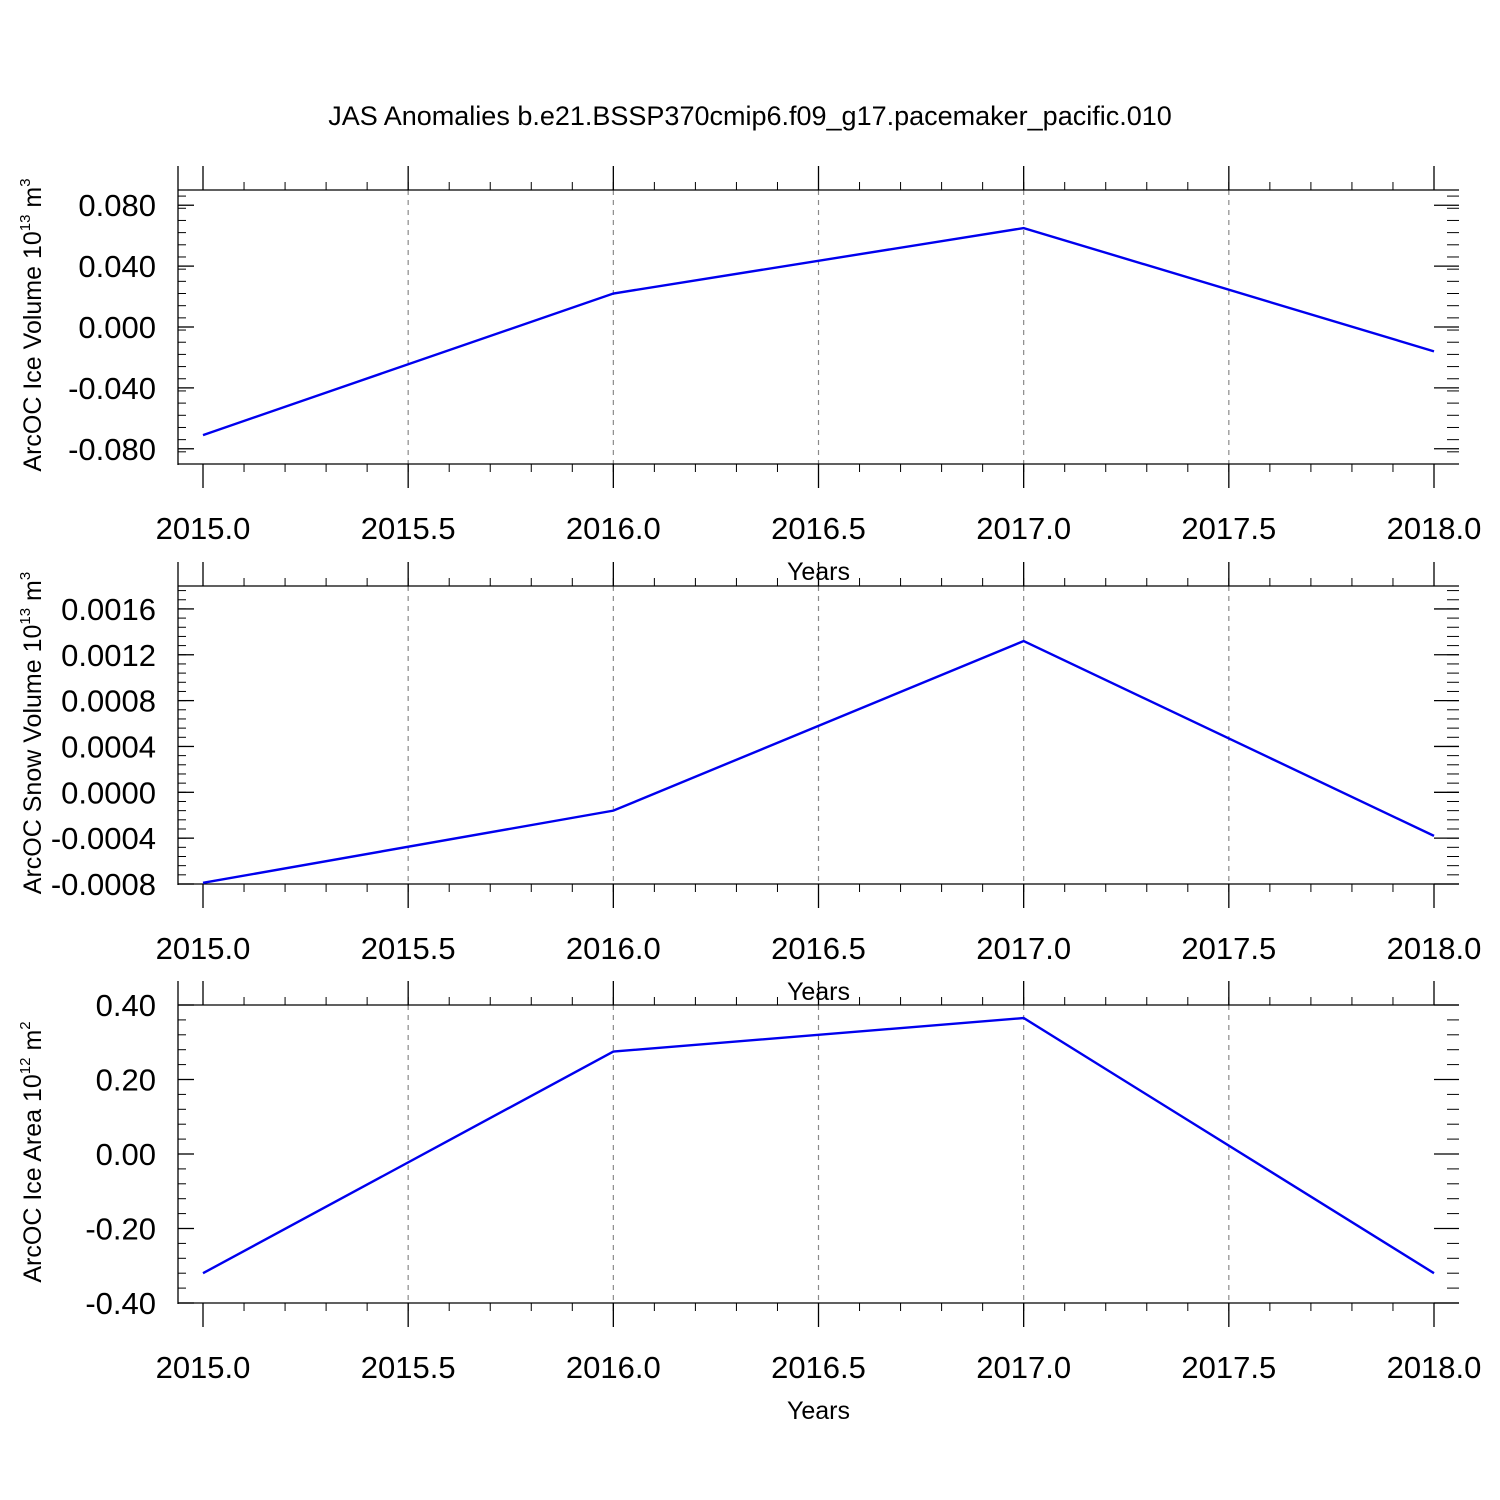  I want to click on y-tick-label: -0.040, so click(112, 388).